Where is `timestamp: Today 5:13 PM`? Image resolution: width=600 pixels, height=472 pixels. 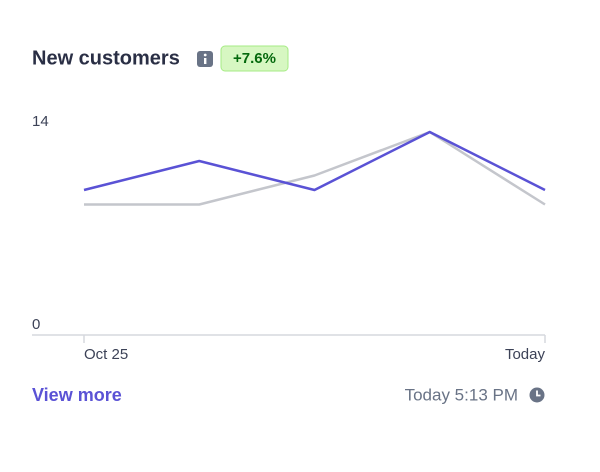 timestamp: Today 5:13 PM is located at coordinates (461, 394).